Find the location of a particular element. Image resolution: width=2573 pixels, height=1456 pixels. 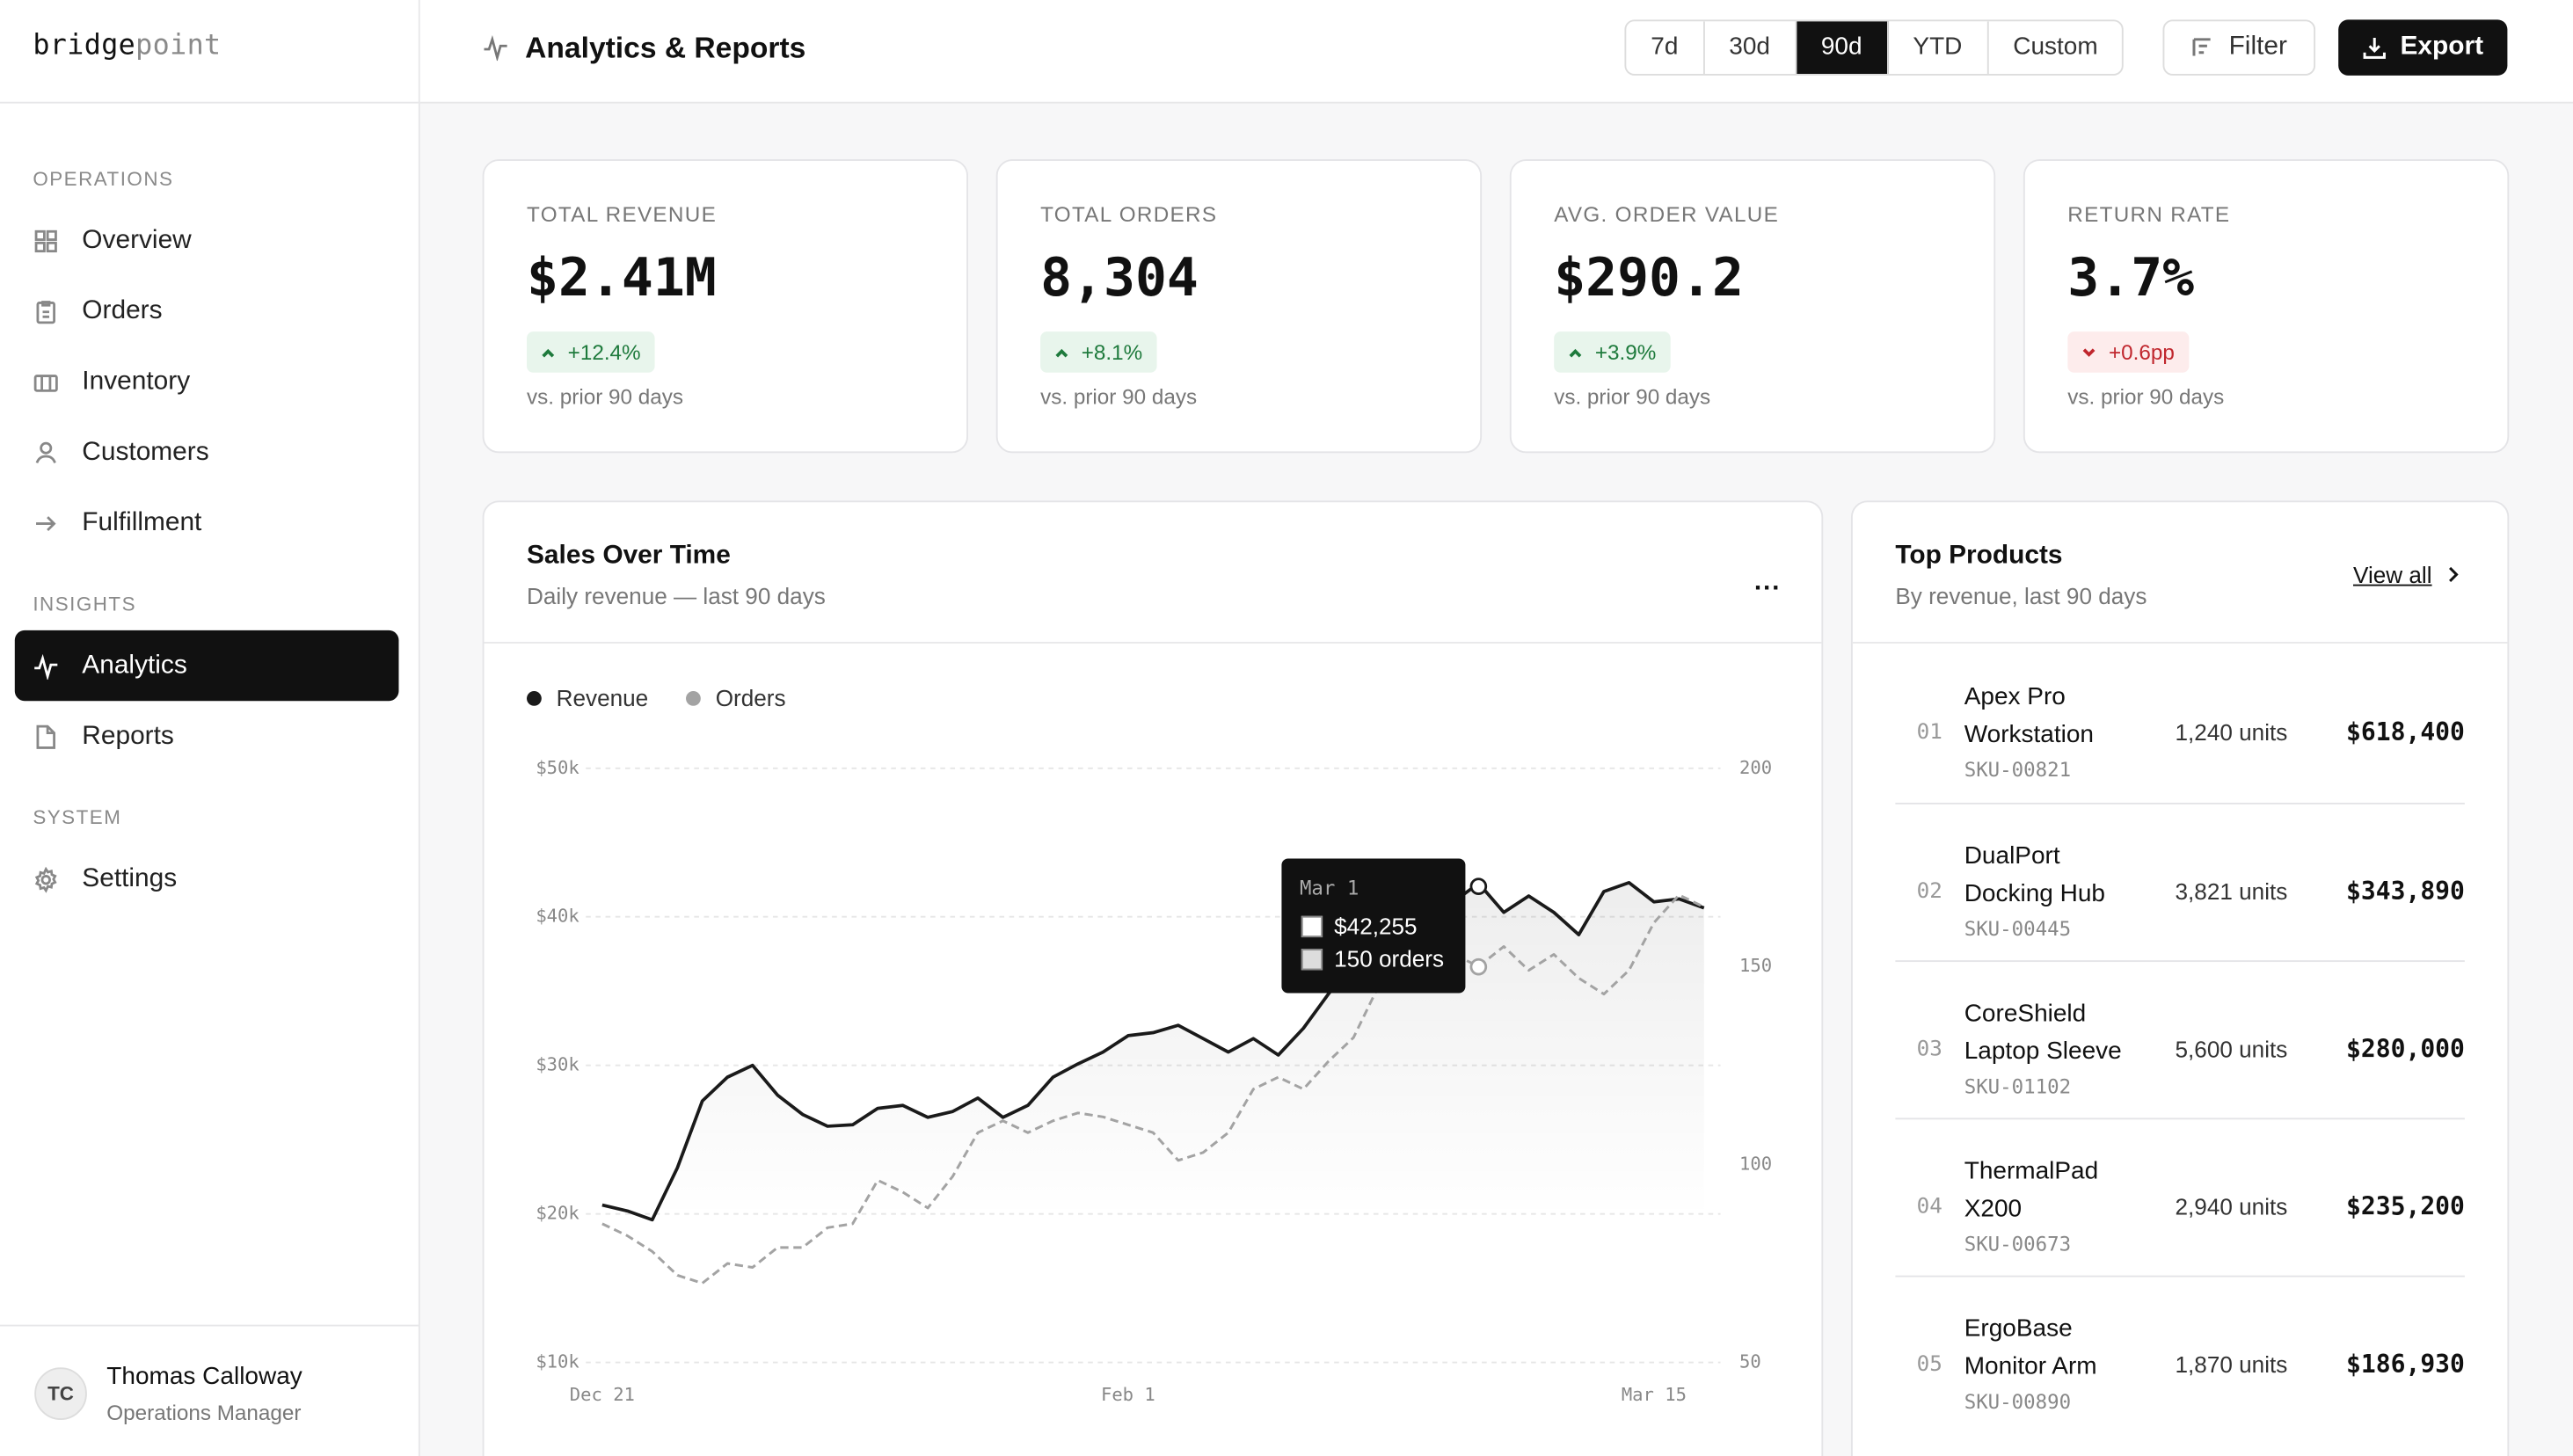

kpi-label: TOTAL ORDERS is located at coordinates (1129, 214).